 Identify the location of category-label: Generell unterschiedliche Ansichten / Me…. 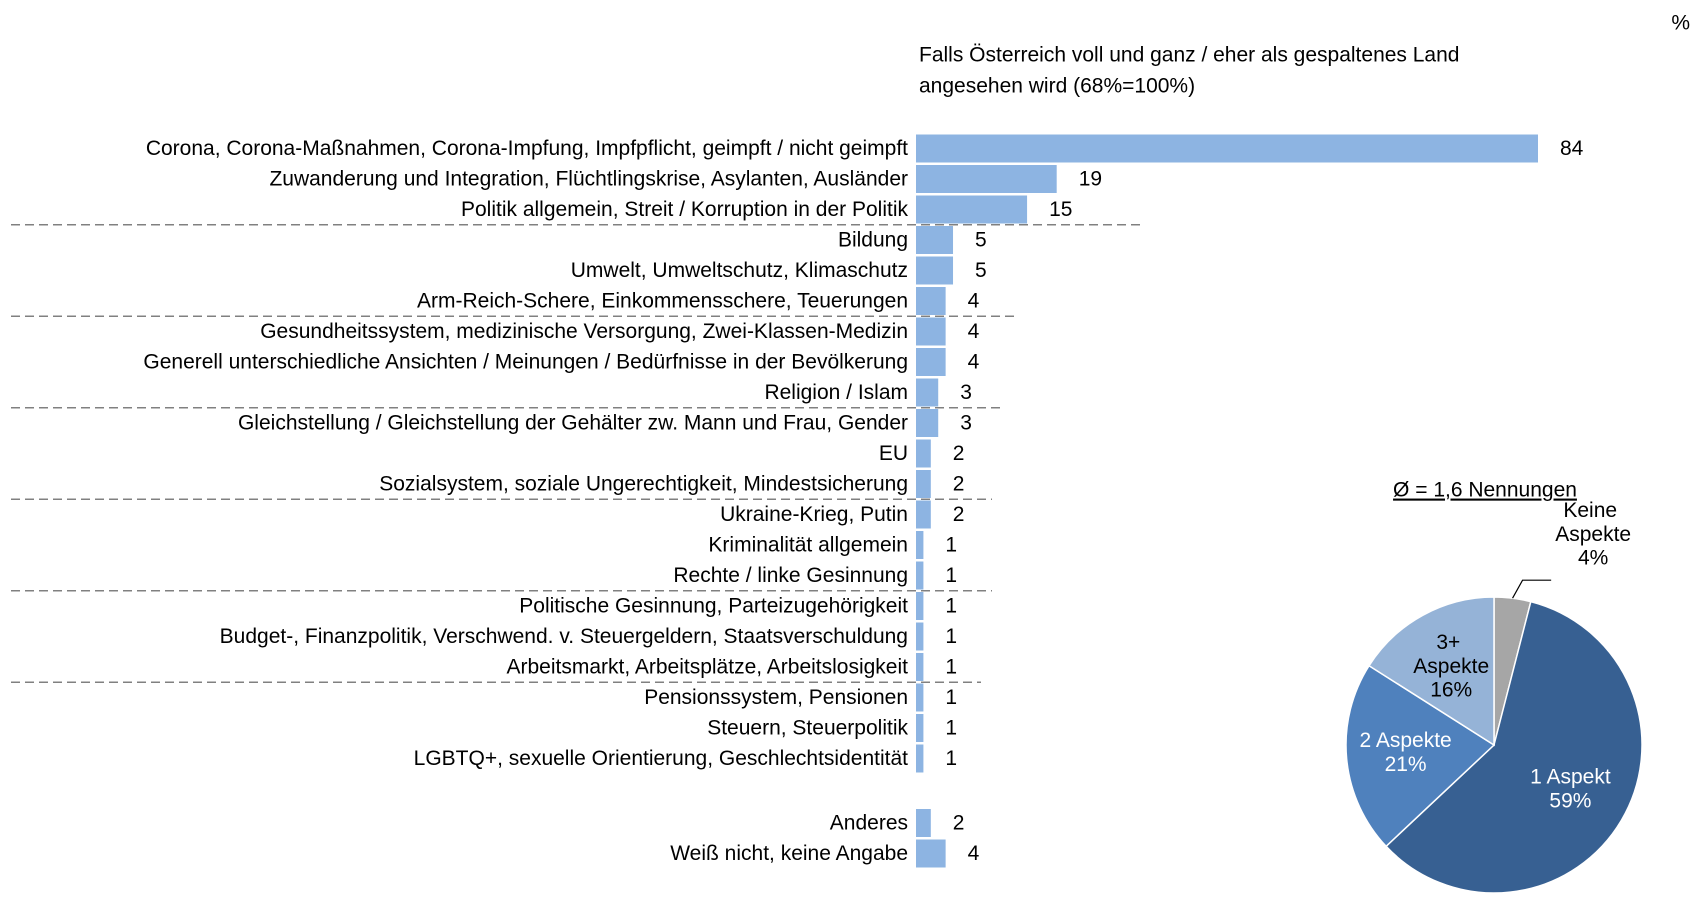
(525, 362).